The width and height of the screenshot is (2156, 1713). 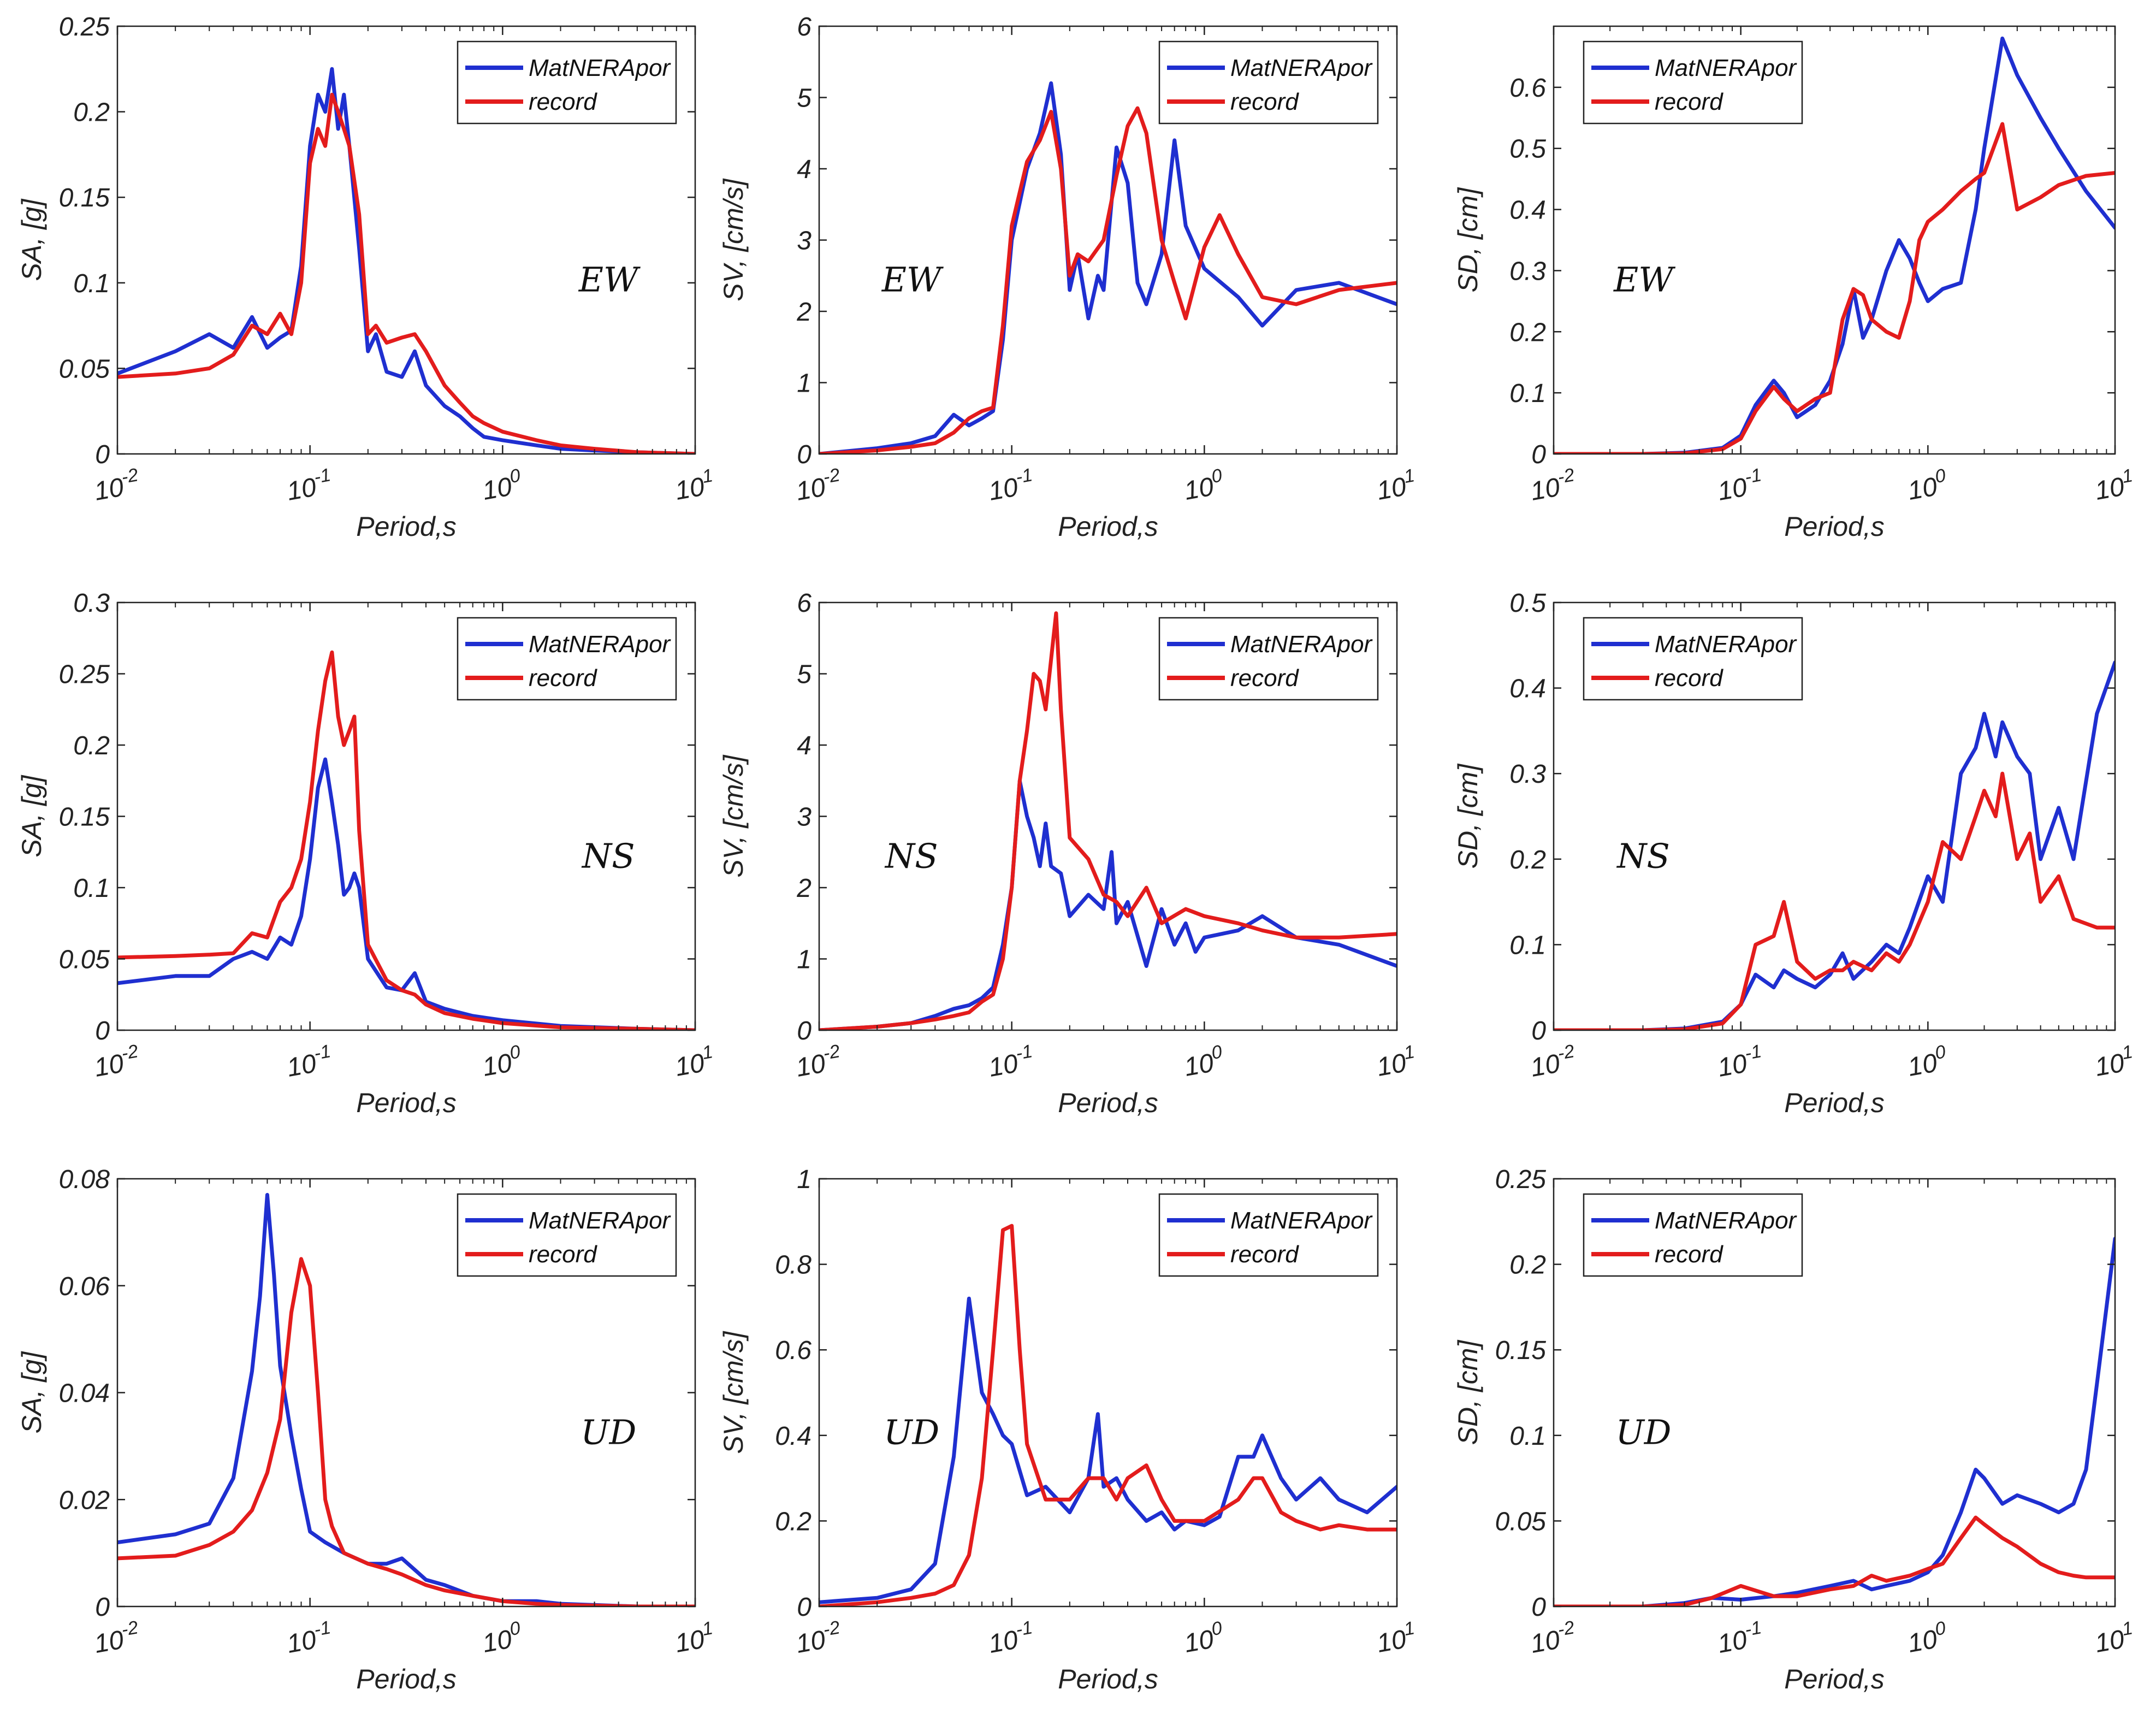 What do you see at coordinates (84, 1287) in the screenshot?
I see `y-tick-label: 0.06` at bounding box center [84, 1287].